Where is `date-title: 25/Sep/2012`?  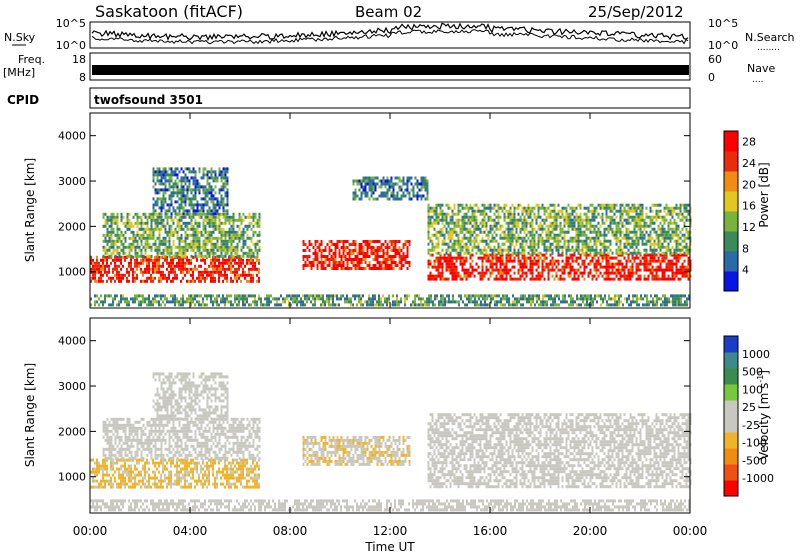 date-title: 25/Sep/2012 is located at coordinates (636, 12).